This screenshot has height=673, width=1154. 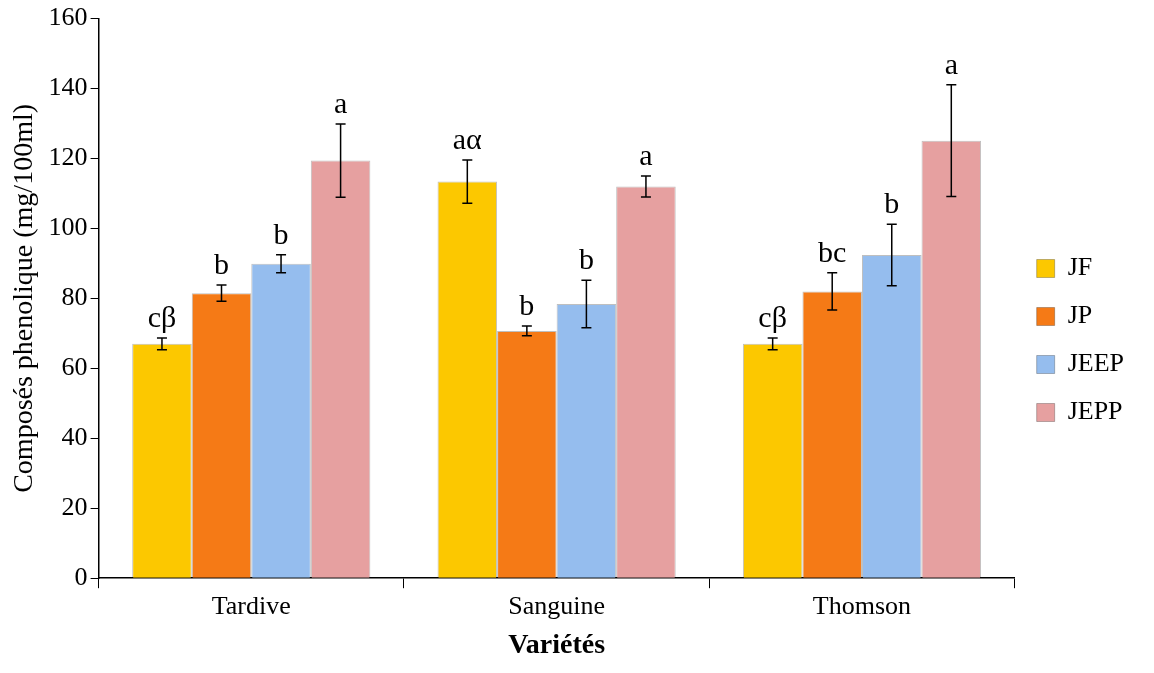 What do you see at coordinates (557, 605) in the screenshot?
I see `x-tick-label: Sanguine` at bounding box center [557, 605].